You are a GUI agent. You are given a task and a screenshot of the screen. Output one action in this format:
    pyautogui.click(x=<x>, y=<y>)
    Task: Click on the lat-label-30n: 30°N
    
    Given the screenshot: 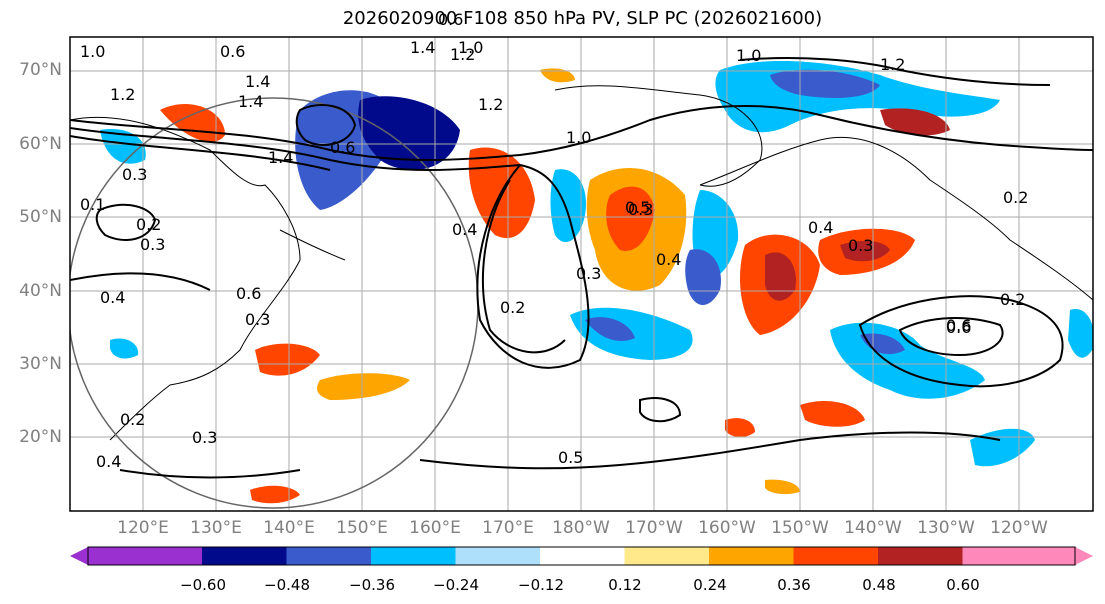 What is the action you would take?
    pyautogui.click(x=40, y=364)
    